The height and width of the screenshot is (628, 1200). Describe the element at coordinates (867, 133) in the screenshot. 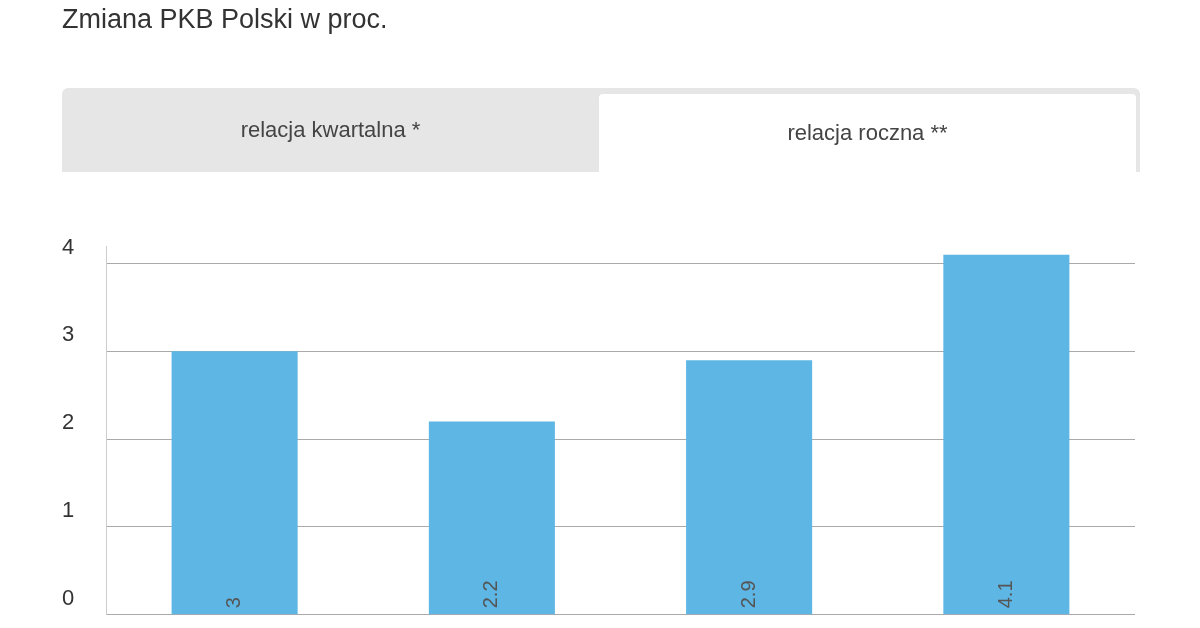

I see `text: relacja roczna **` at that location.